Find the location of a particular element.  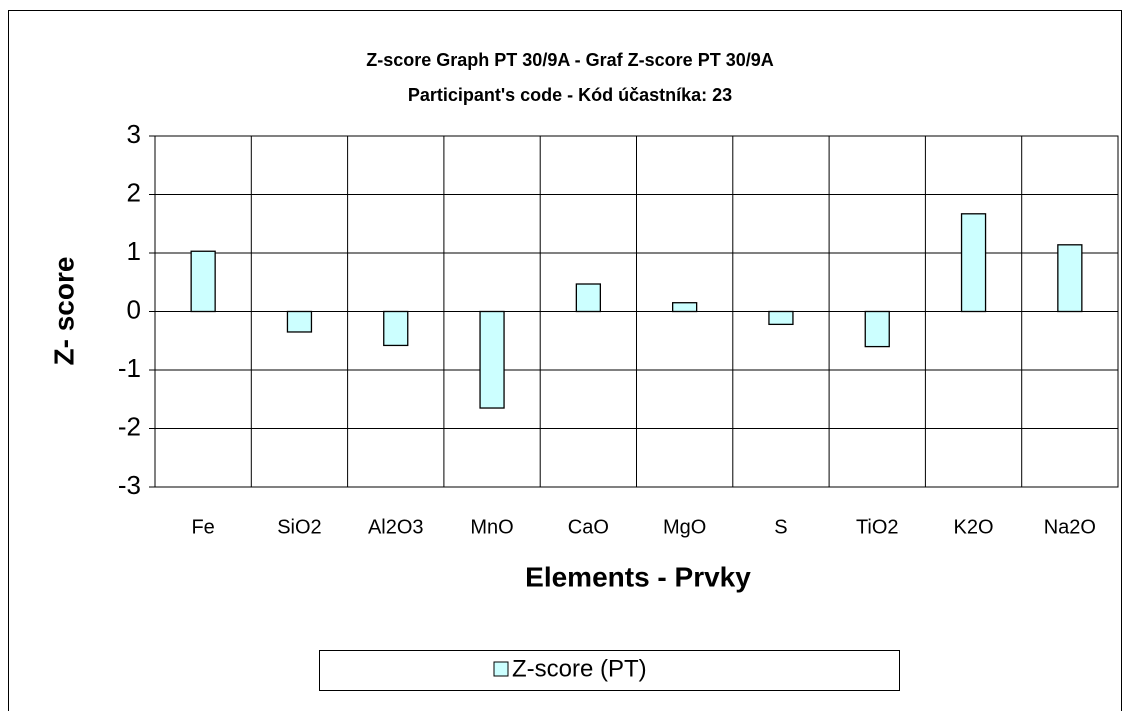

y-tick-label: -2 is located at coordinates (129, 426).